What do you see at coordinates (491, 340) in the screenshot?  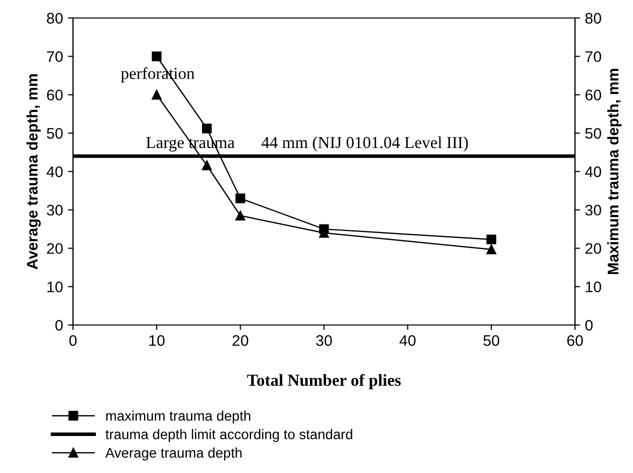 I see `x-tick-label: 50` at bounding box center [491, 340].